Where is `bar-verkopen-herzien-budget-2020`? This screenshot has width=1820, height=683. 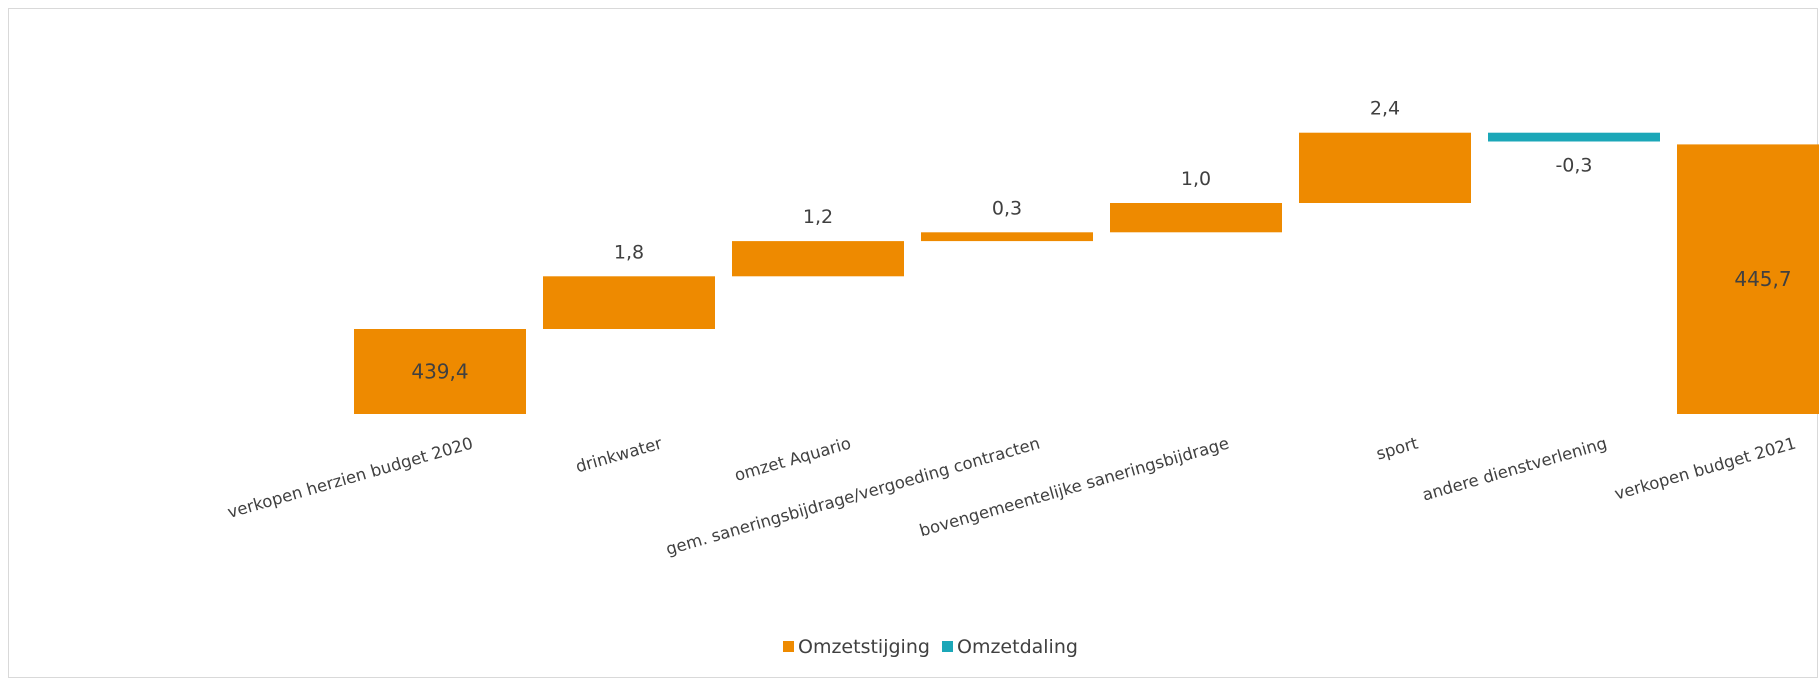 bar-verkopen-herzien-budget-2020 is located at coordinates (440, 371).